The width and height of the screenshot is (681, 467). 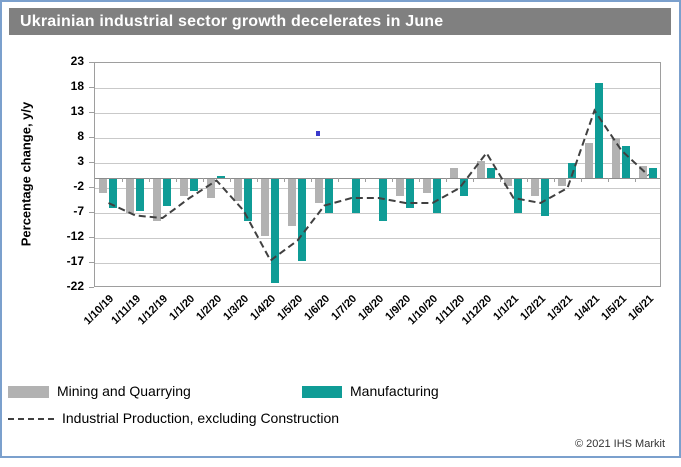 What do you see at coordinates (78, 211) in the screenshot?
I see `y-tick-label: -7` at bounding box center [78, 211].